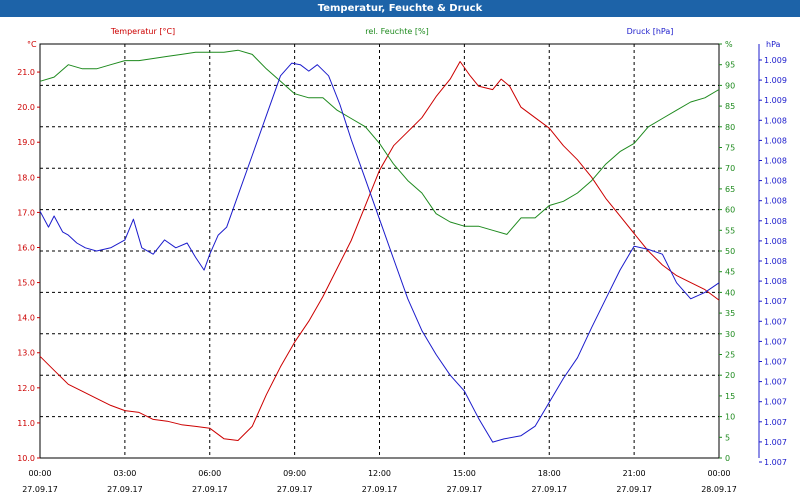 This screenshot has width=800, height=500. Describe the element at coordinates (26, 353) in the screenshot. I see `temperature-tick-label: 13.0` at that location.